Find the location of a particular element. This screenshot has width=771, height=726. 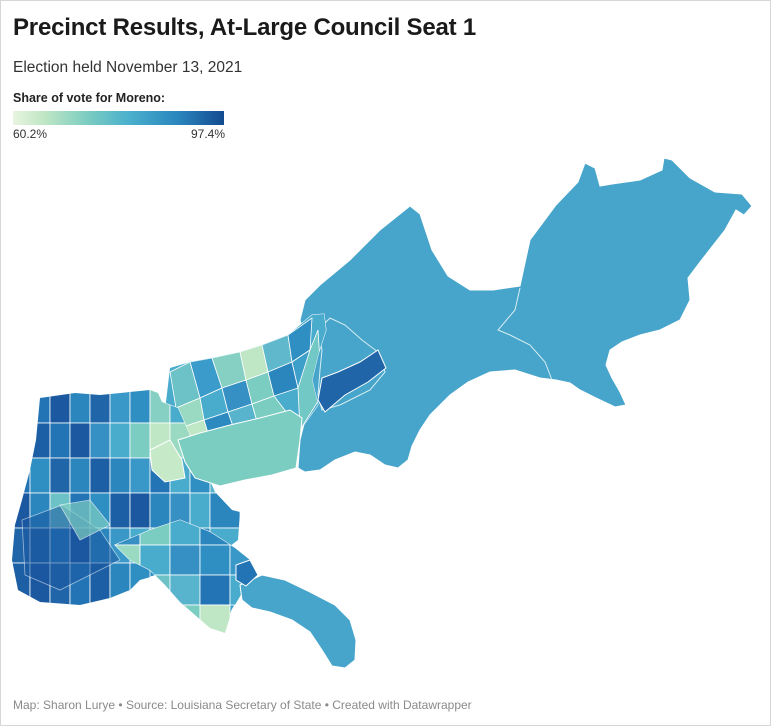

legend-labels: 60.2% 97.4% is located at coordinates (119, 135).